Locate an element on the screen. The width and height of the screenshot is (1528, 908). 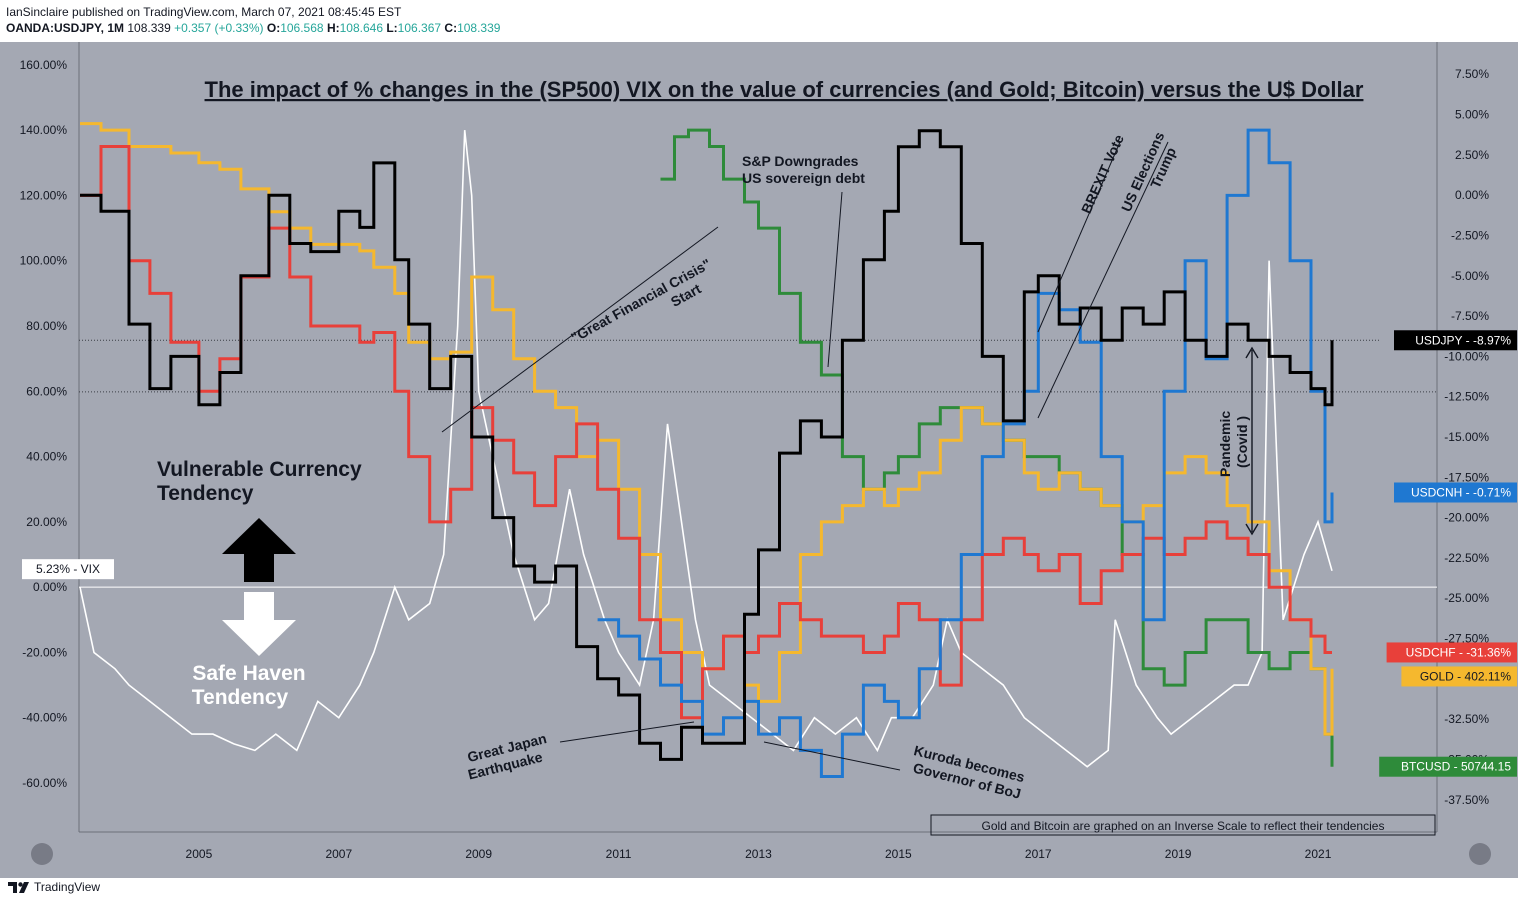
left-tick-1: 140.00% is located at coordinates (44, 130).